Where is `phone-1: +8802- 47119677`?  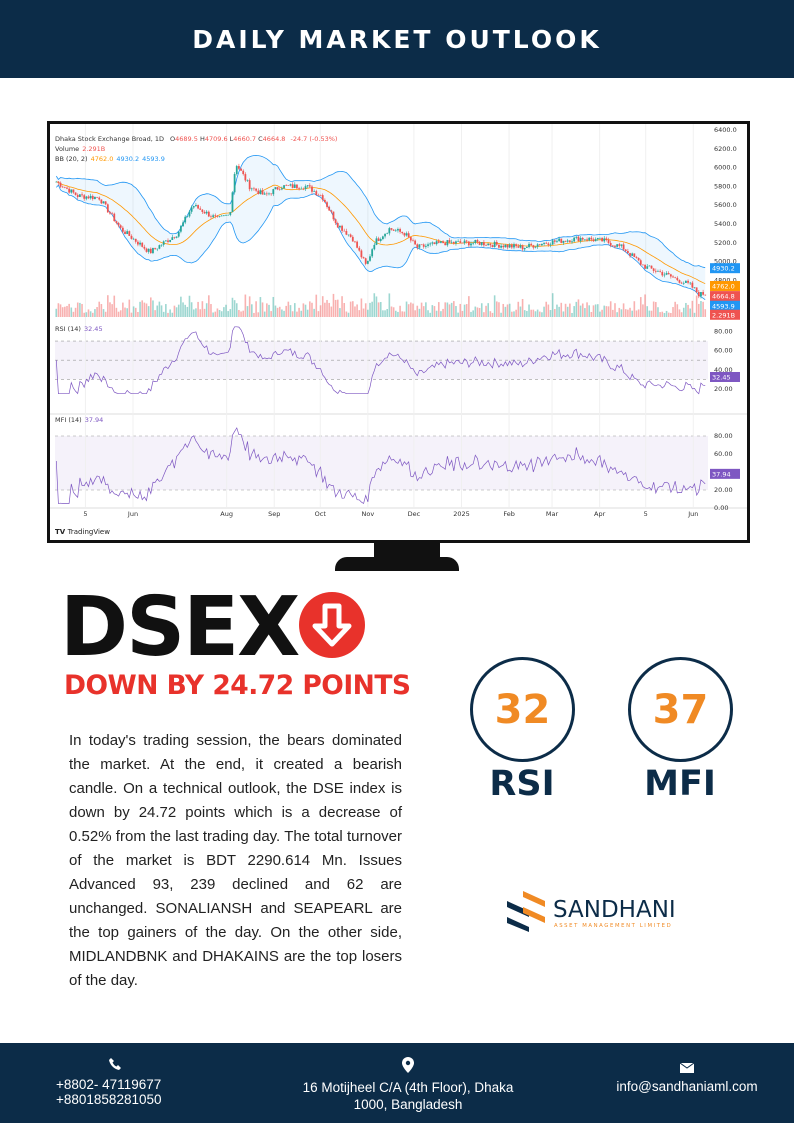
phone-1: +8802- 47119677 is located at coordinates (109, 1084).